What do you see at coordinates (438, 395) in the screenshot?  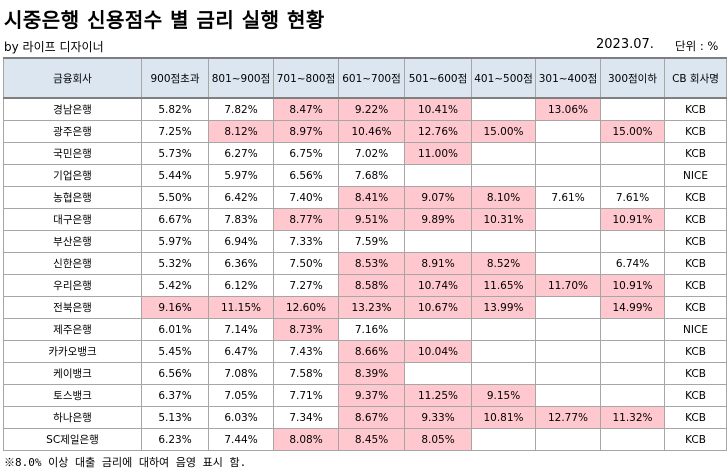 I see `rate-cell: 11.25%` at bounding box center [438, 395].